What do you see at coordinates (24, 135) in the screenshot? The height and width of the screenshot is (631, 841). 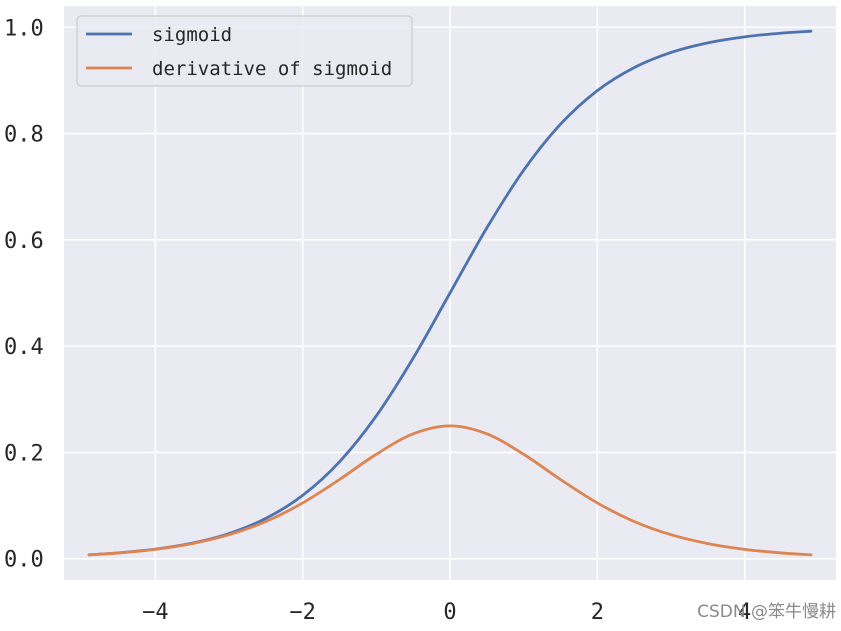 I see `y-tick-label: 0.8` at bounding box center [24, 135].